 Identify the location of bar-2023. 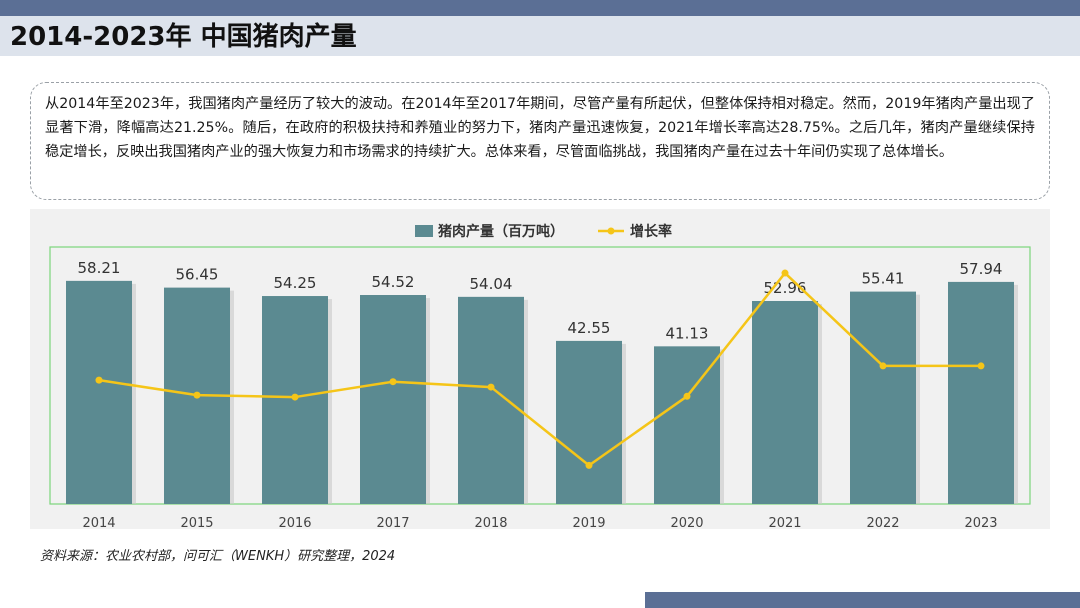
(981, 392).